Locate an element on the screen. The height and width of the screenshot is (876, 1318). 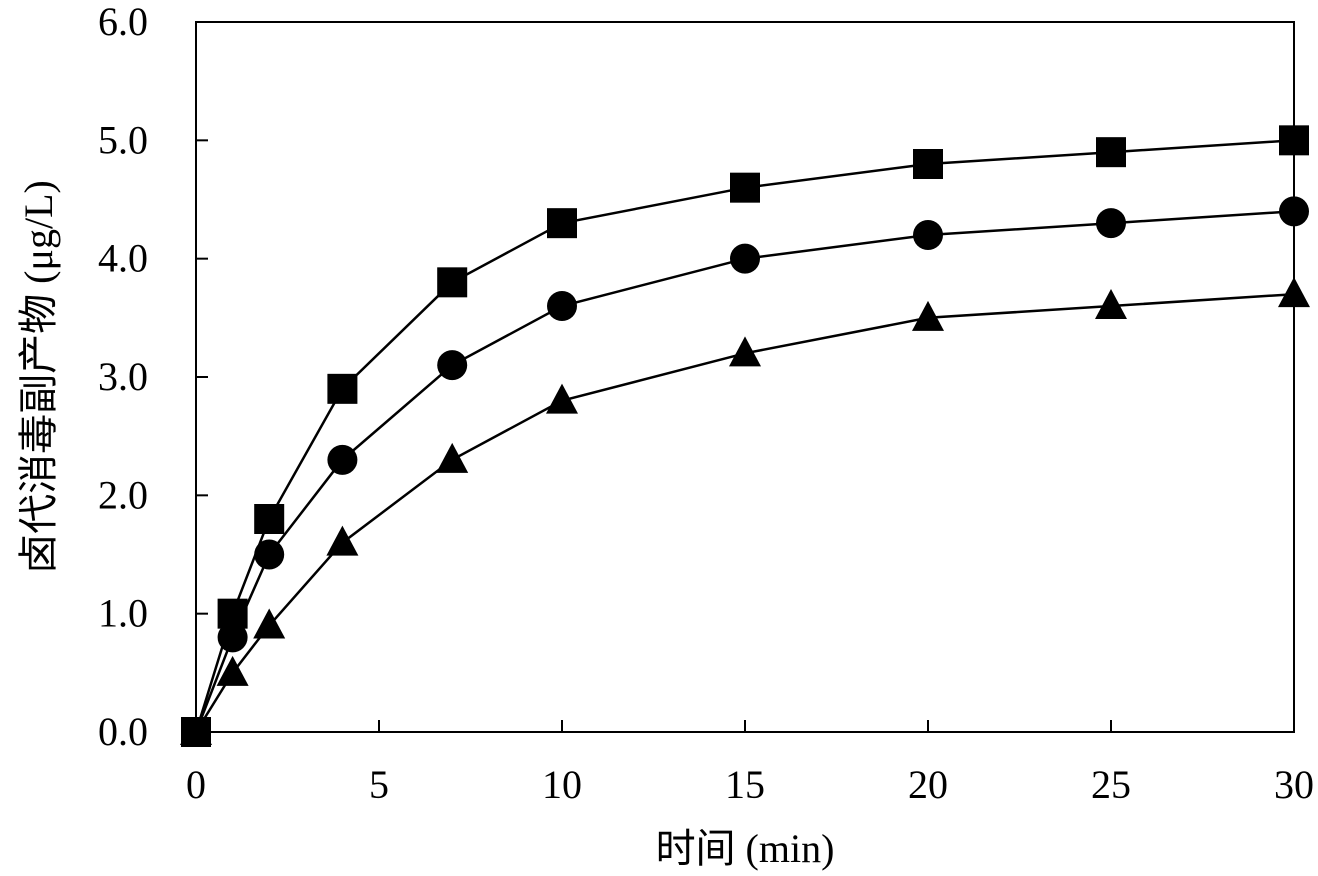
x-axis: 0 5 10 15 20 25 30 is located at coordinates (750, 763).